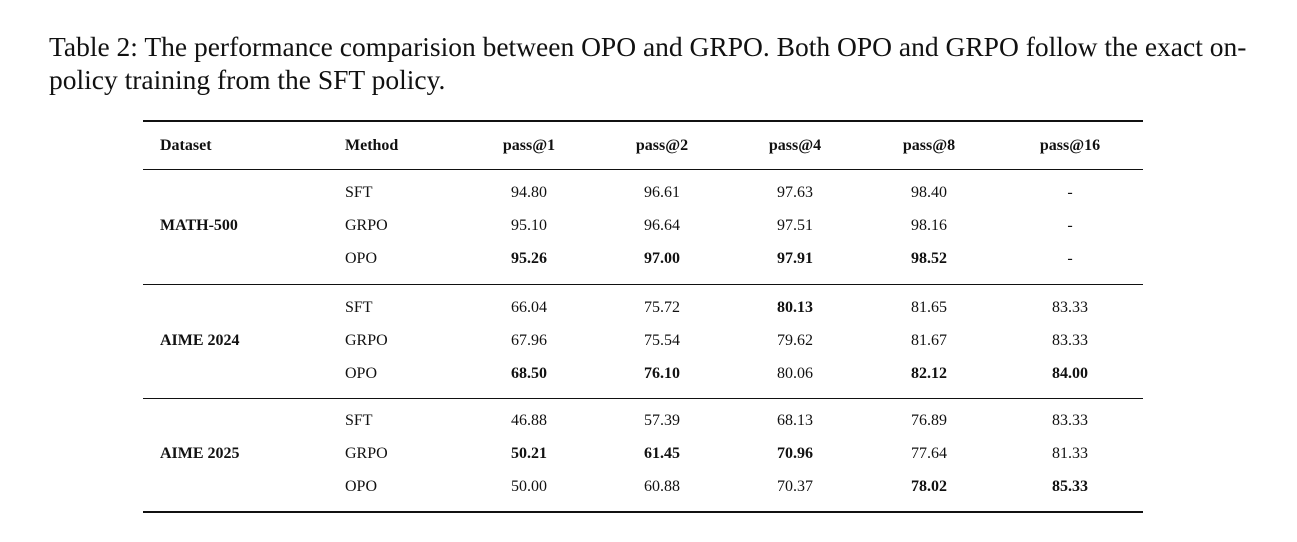  I want to click on table-cell: 68.13, so click(795, 420).